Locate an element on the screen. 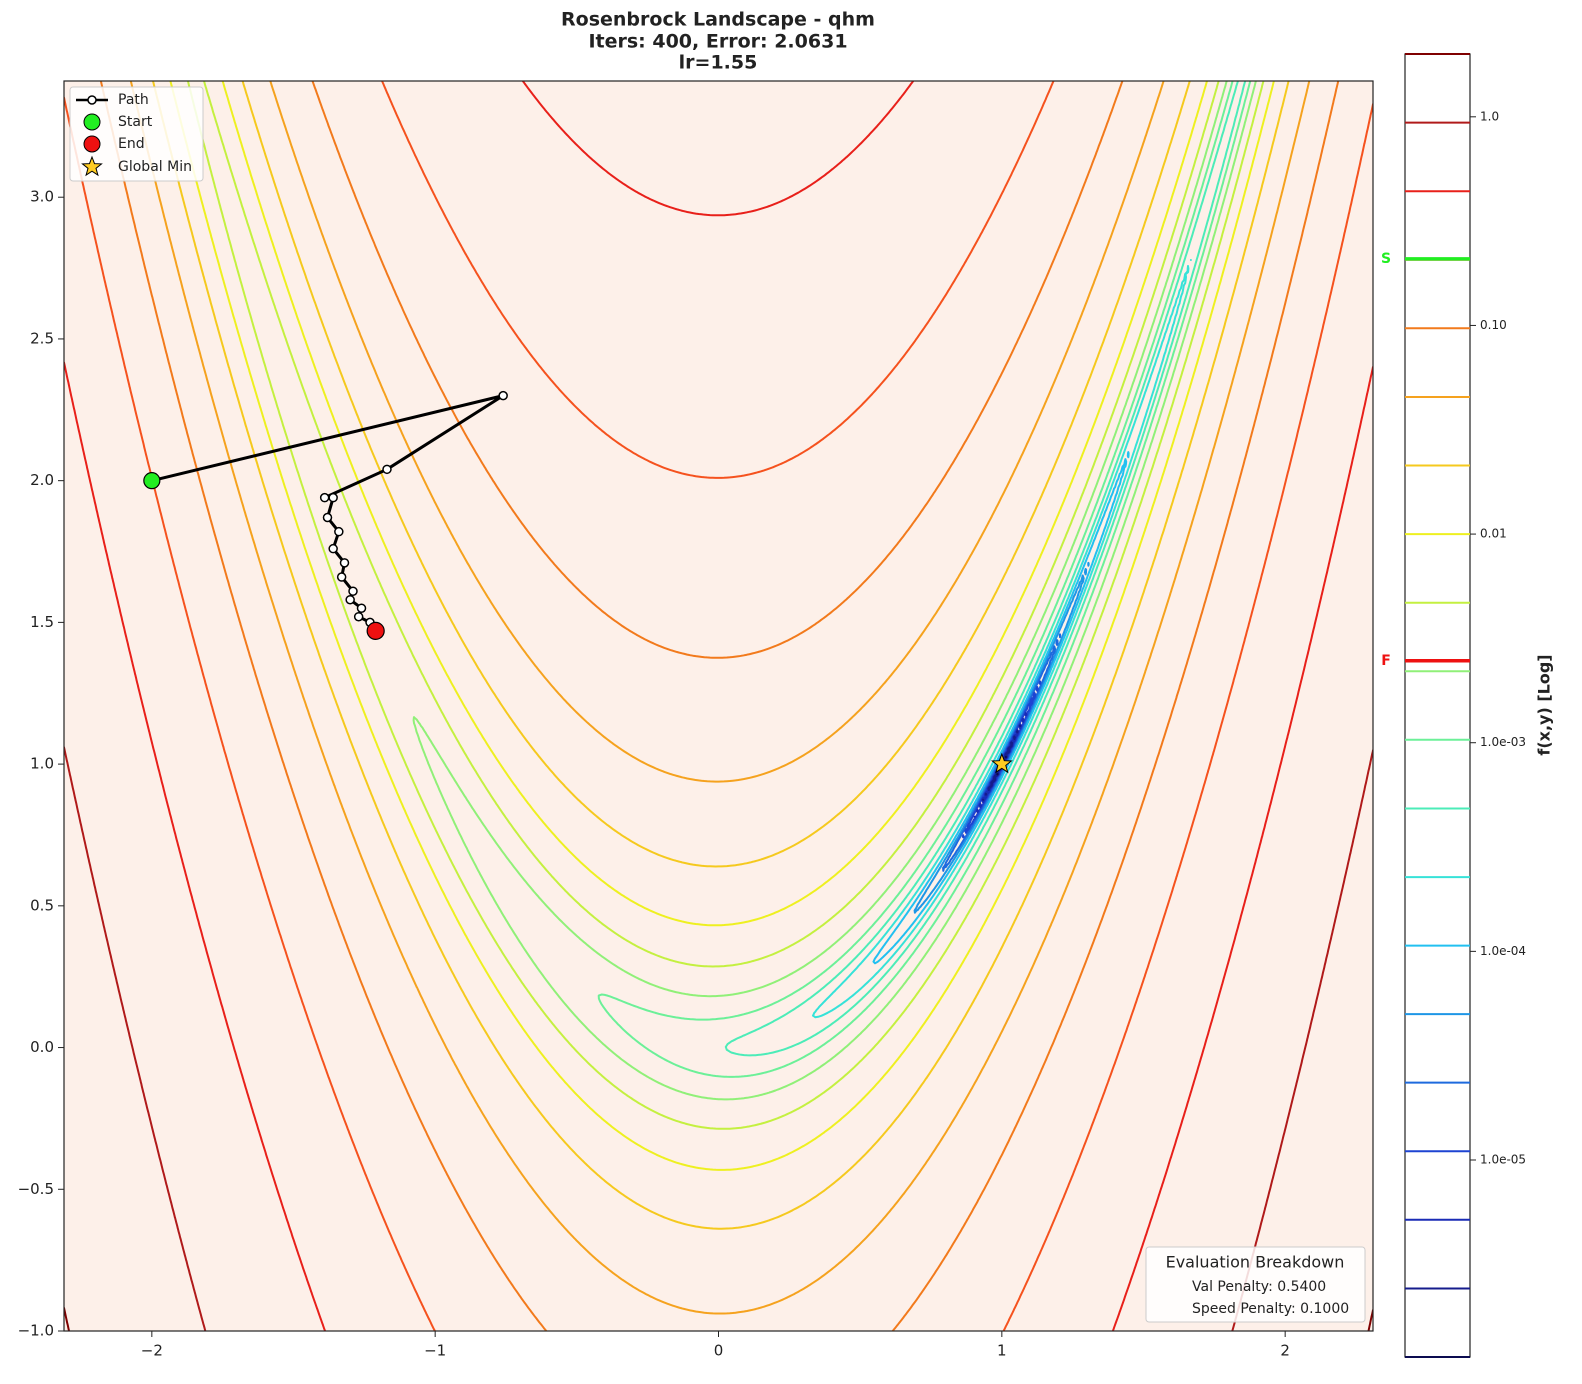 The image size is (1582, 1384). global-min-marker is located at coordinates (1001, 763).